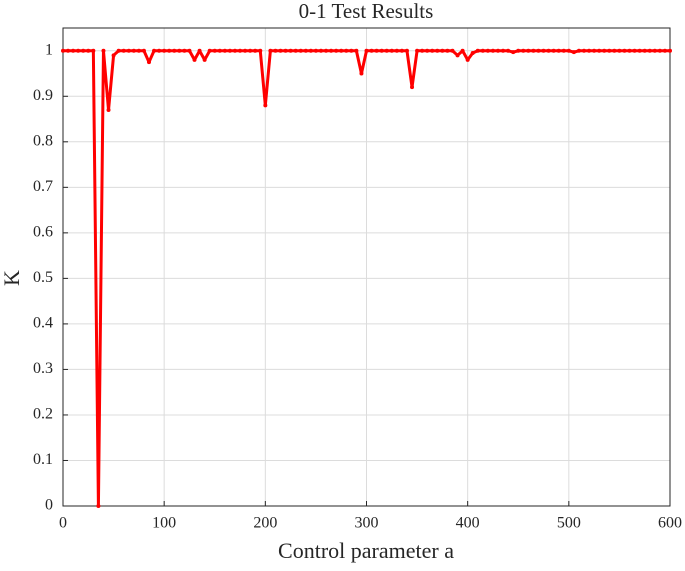  What do you see at coordinates (367, 523) in the screenshot?
I see `x-tick-label: 300` at bounding box center [367, 523].